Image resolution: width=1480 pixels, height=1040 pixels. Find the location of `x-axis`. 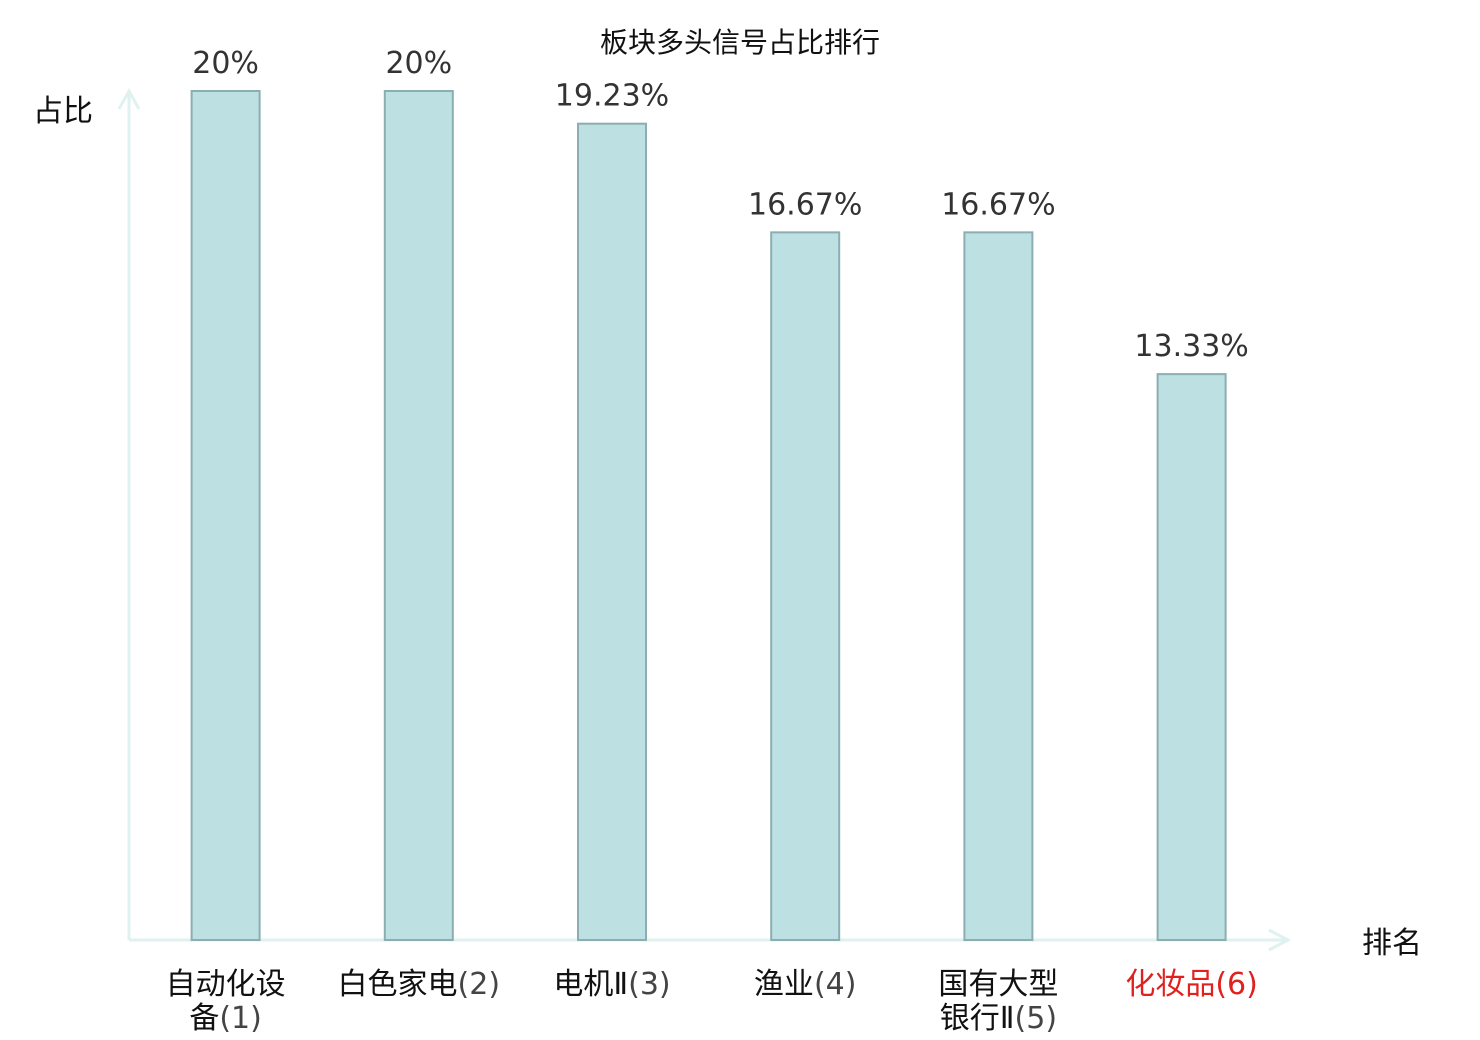

x-axis is located at coordinates (710, 940).